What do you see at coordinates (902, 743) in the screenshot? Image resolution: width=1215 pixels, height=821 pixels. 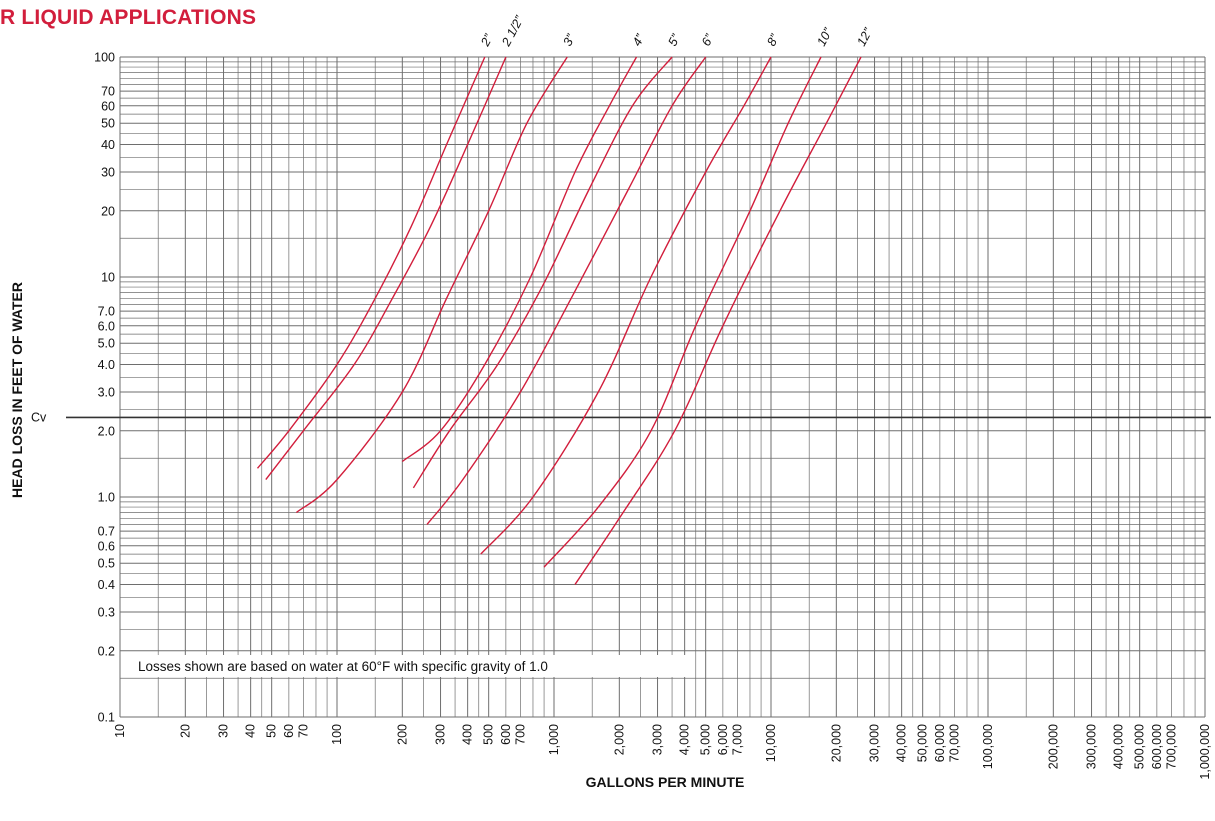 I see `x-tick-label: 40,000` at bounding box center [902, 743].